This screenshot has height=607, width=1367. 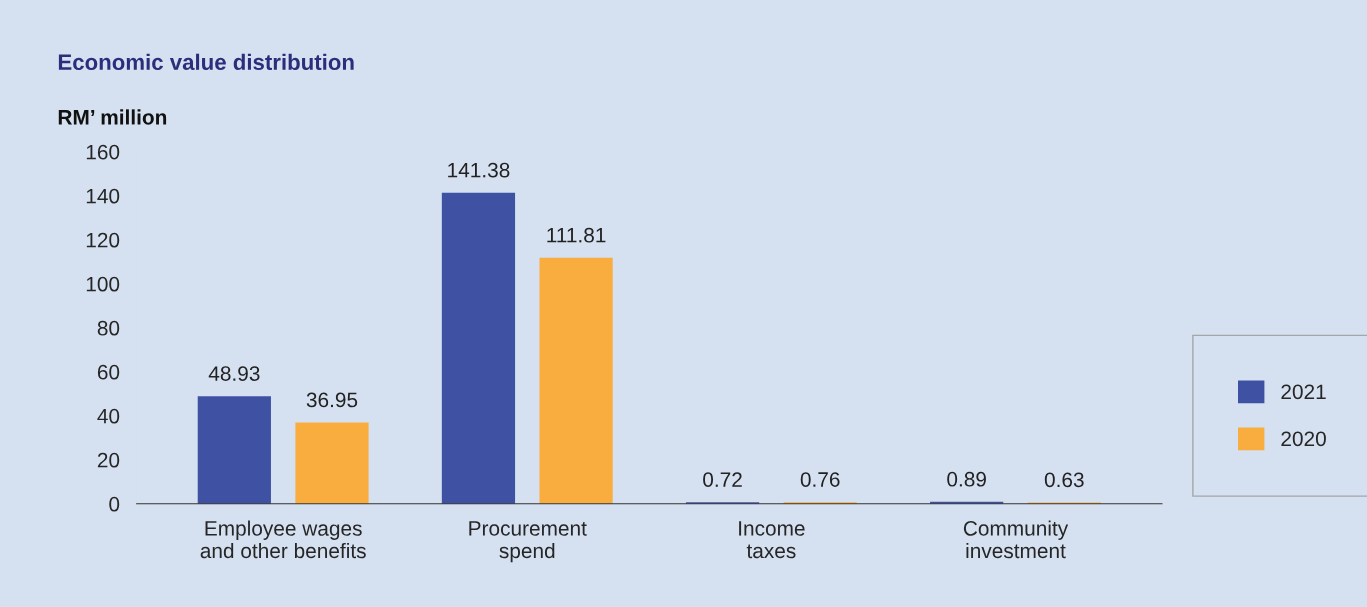 What do you see at coordinates (114, 504) in the screenshot?
I see `y-tick-label: 0` at bounding box center [114, 504].